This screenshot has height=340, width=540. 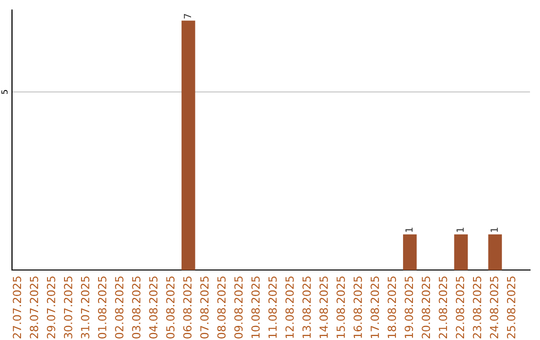 What do you see at coordinates (358, 307) in the screenshot?
I see `x-tick-label: 16.08.2025` at bounding box center [358, 307].